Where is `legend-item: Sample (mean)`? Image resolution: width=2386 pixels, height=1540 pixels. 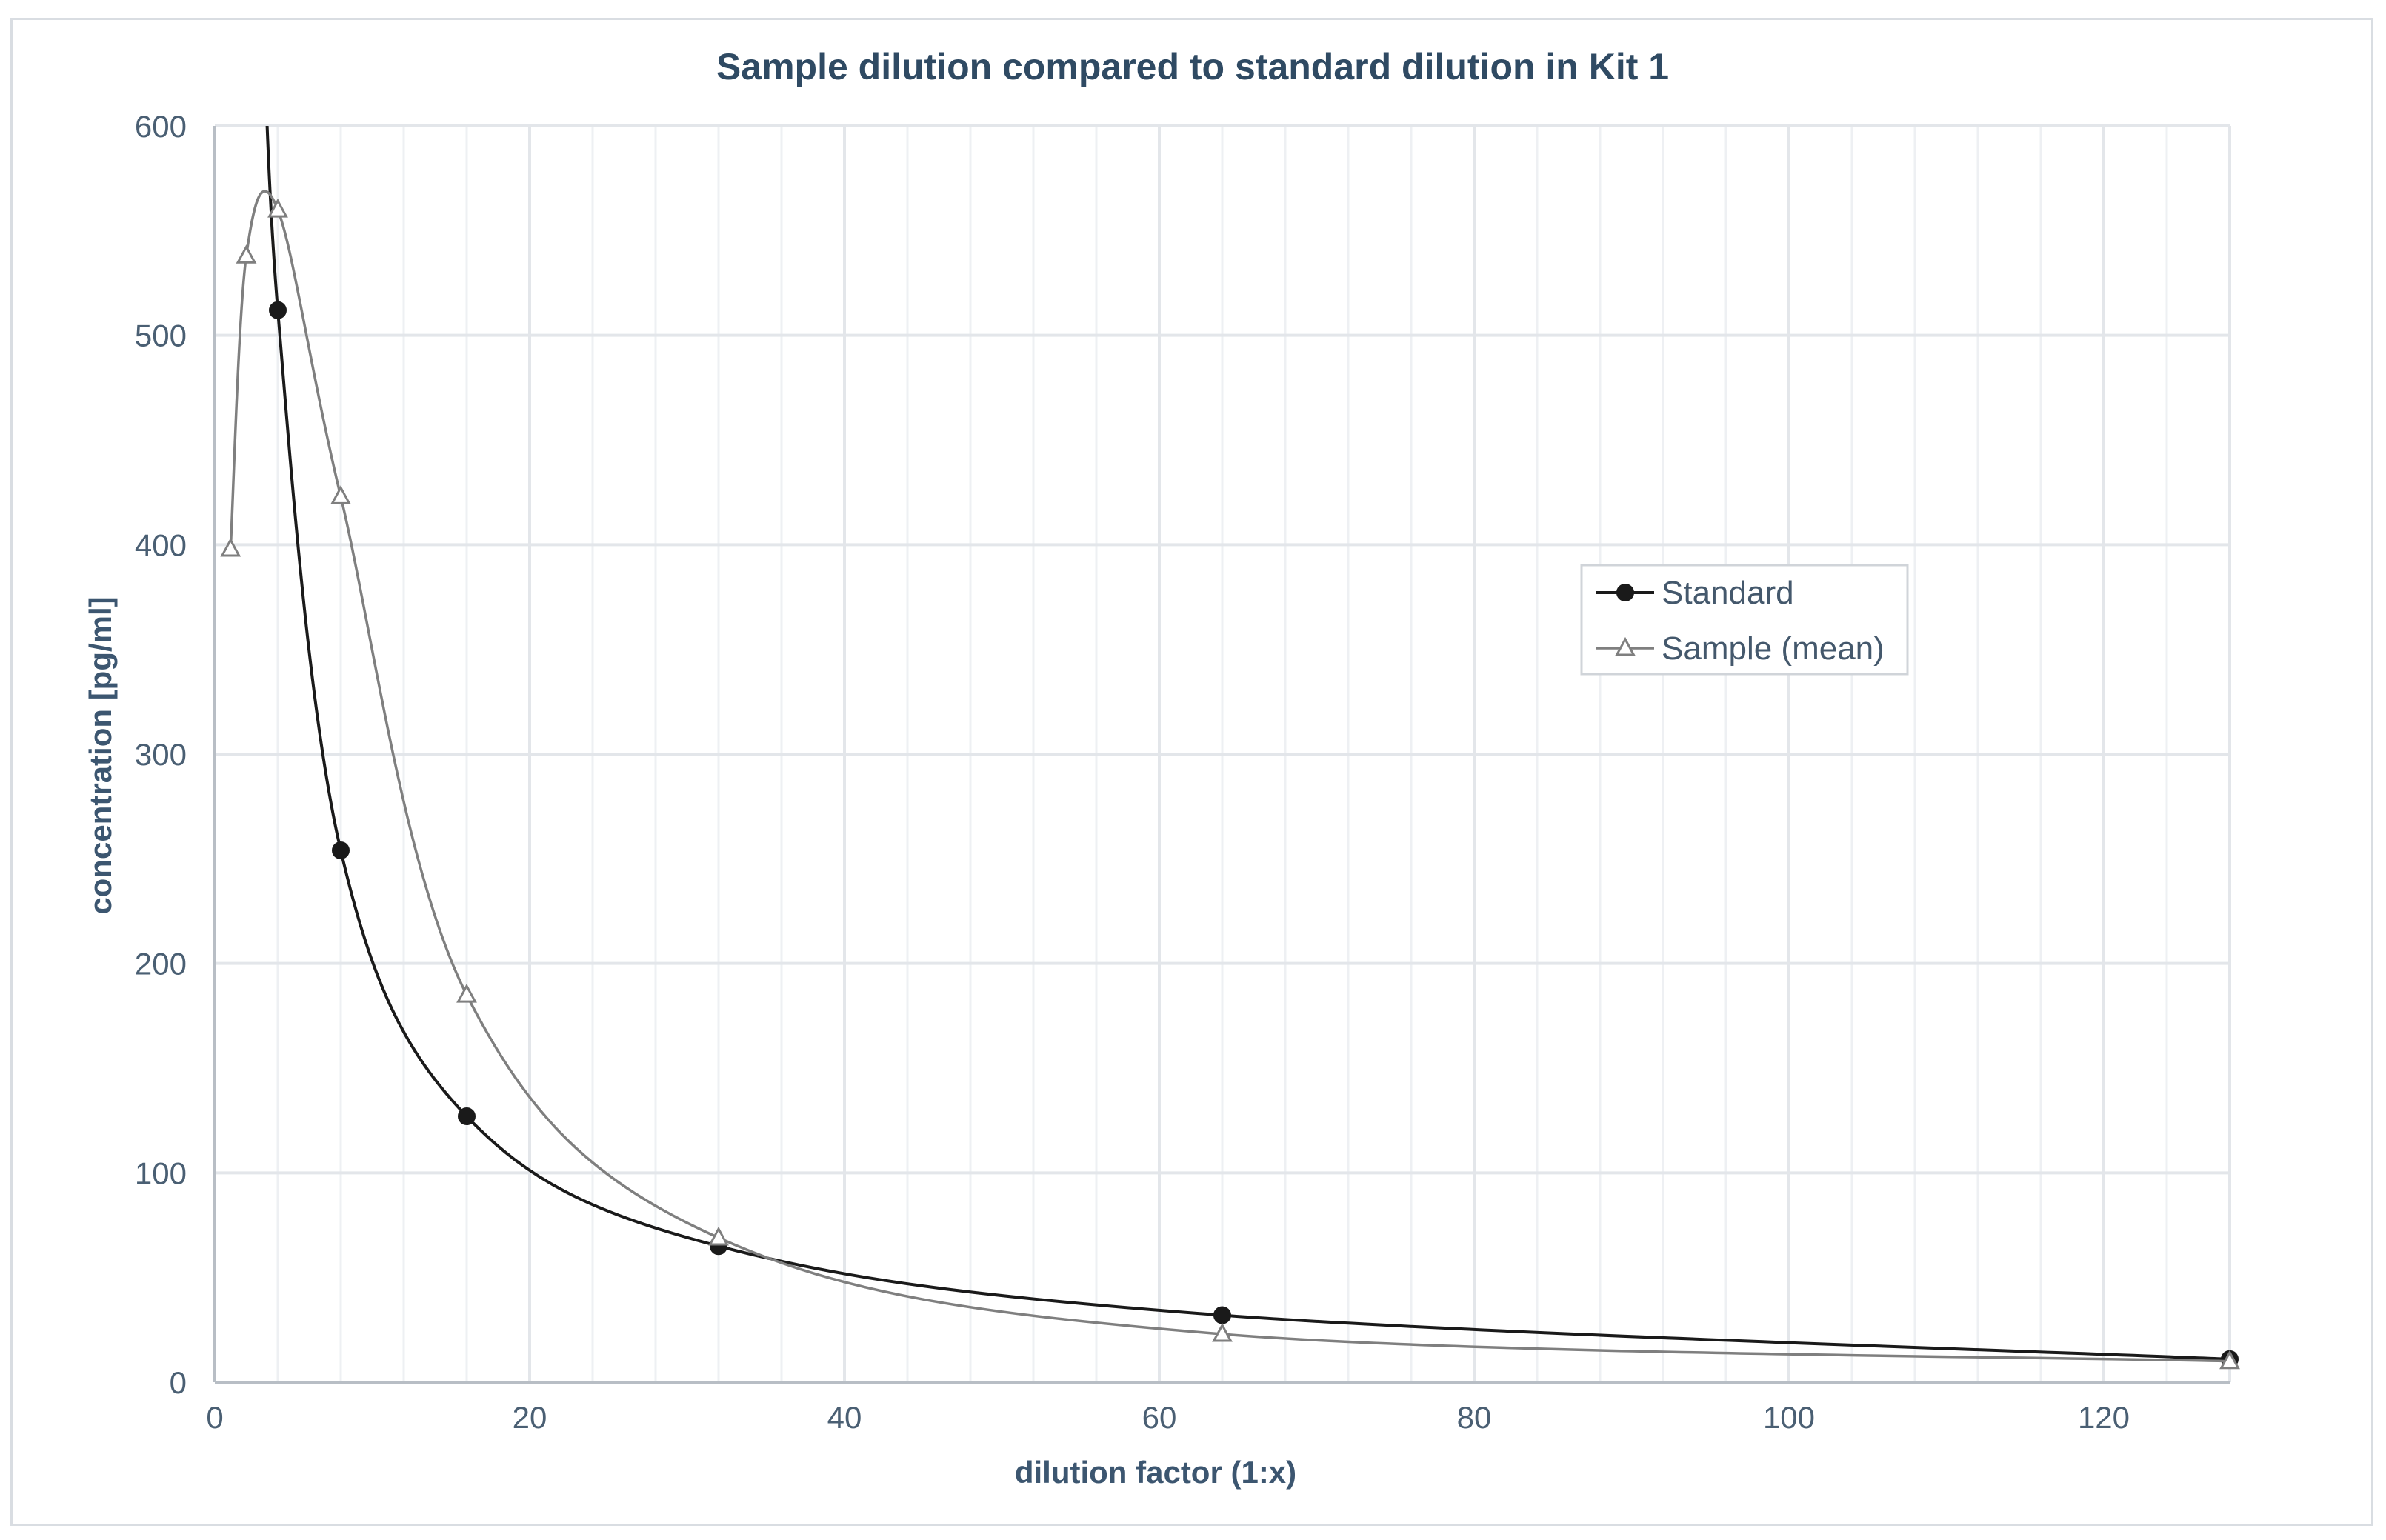
legend-item: Sample (mean) is located at coordinates (1740, 648).